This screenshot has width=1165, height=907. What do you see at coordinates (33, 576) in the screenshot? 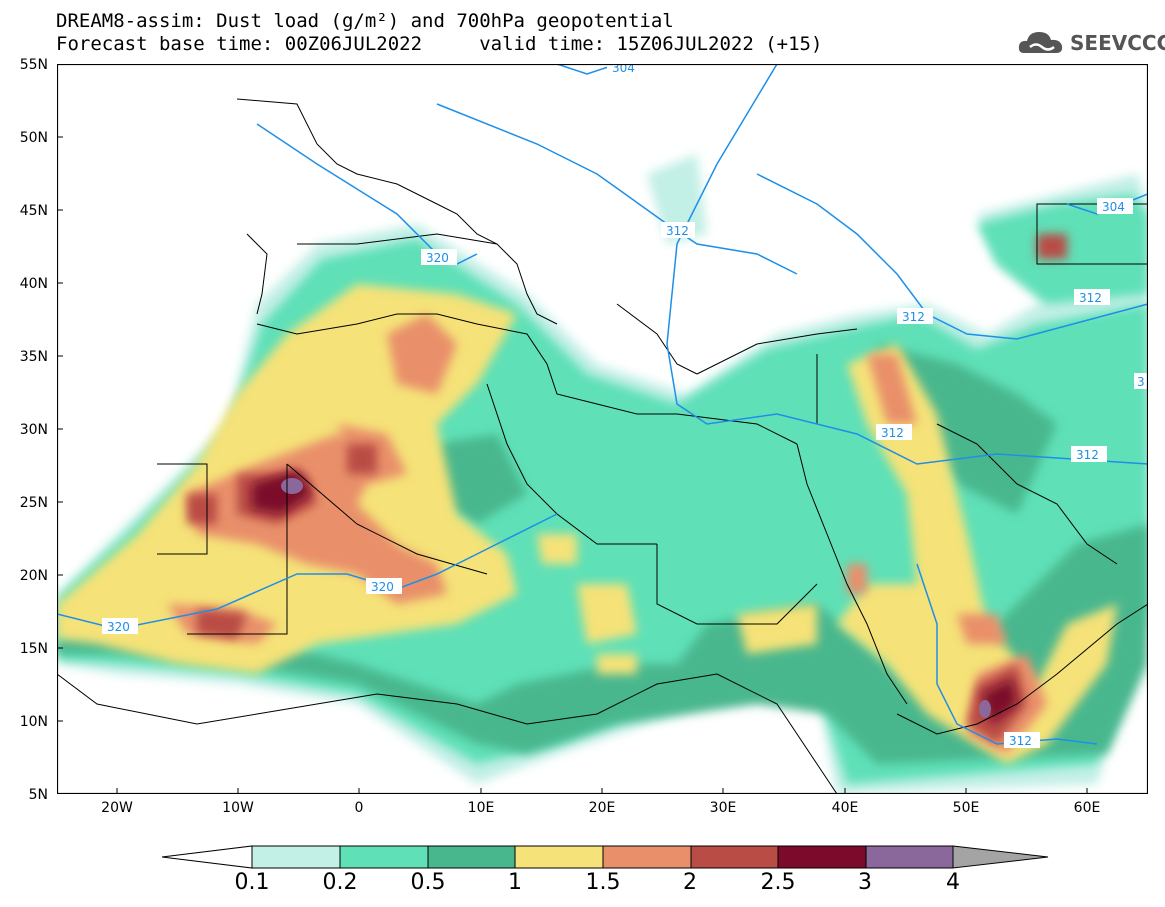
I see `lat-label: 20N` at bounding box center [33, 576].